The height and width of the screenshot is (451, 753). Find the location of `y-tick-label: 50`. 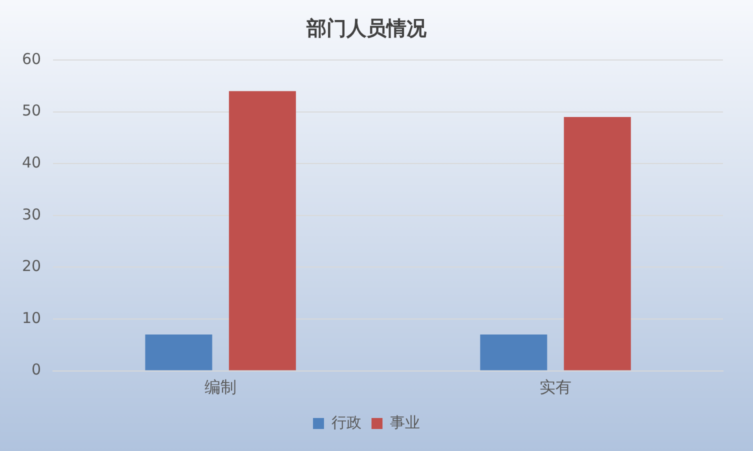

y-tick-label: 50 is located at coordinates (32, 111).